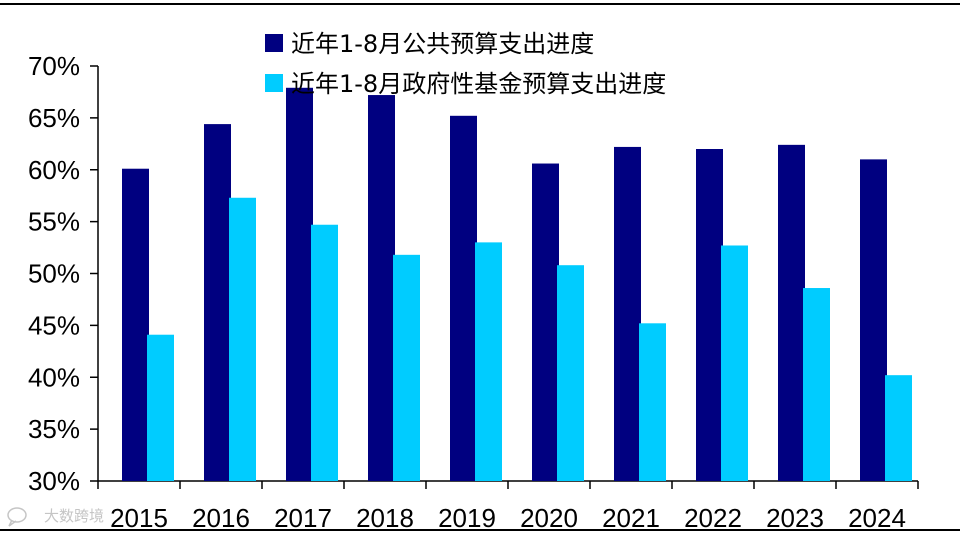 This screenshot has height=534, width=960. What do you see at coordinates (713, 518) in the screenshot?
I see `x-tick-label: 2022` at bounding box center [713, 518].